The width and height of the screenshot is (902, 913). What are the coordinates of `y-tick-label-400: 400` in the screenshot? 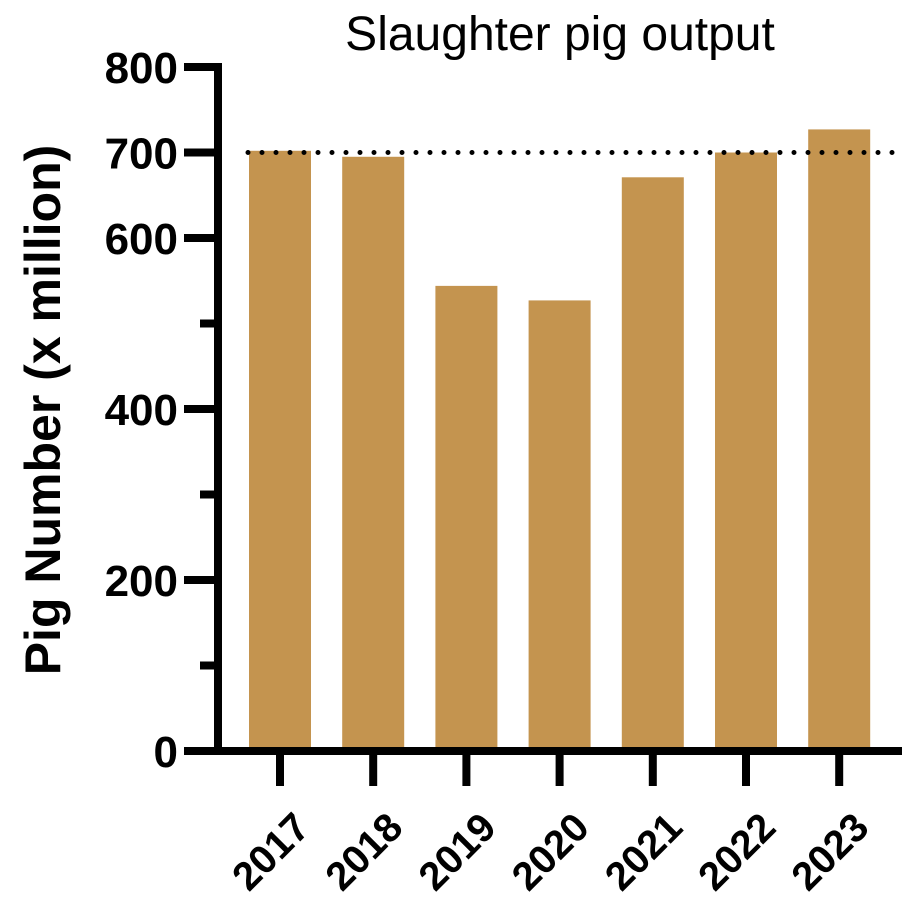 It's located at (141, 410).